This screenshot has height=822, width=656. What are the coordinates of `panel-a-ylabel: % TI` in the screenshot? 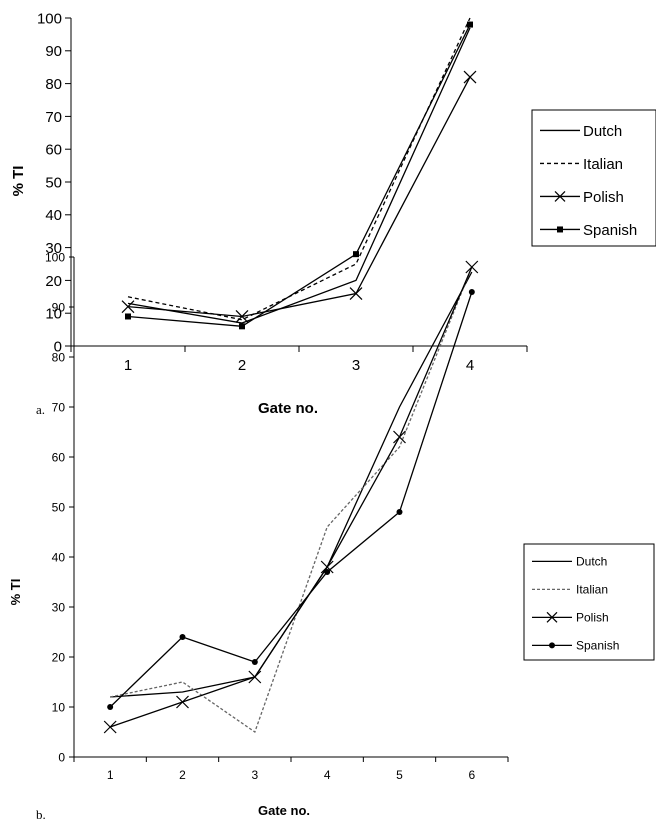 It's located at (18, 181).